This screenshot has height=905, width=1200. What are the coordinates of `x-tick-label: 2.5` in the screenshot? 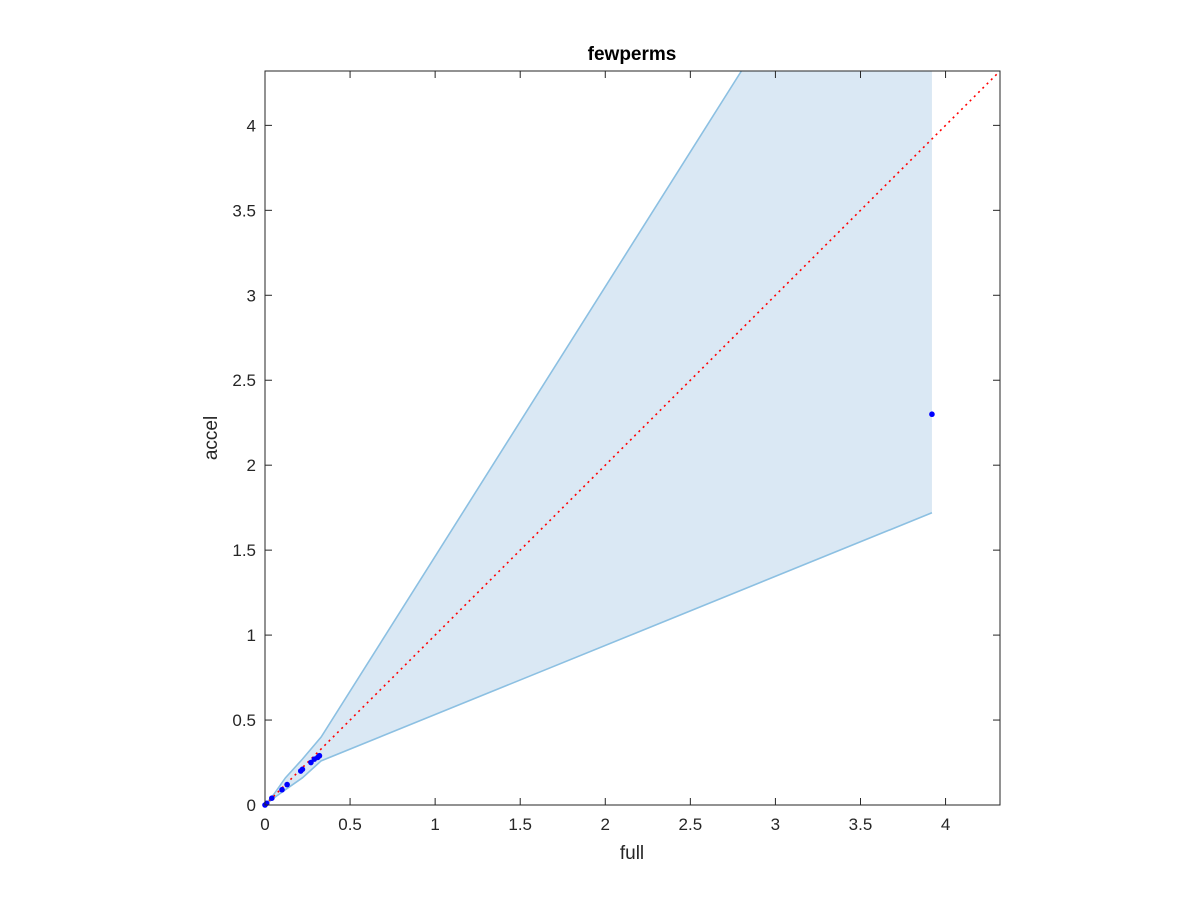 It's located at (691, 824).